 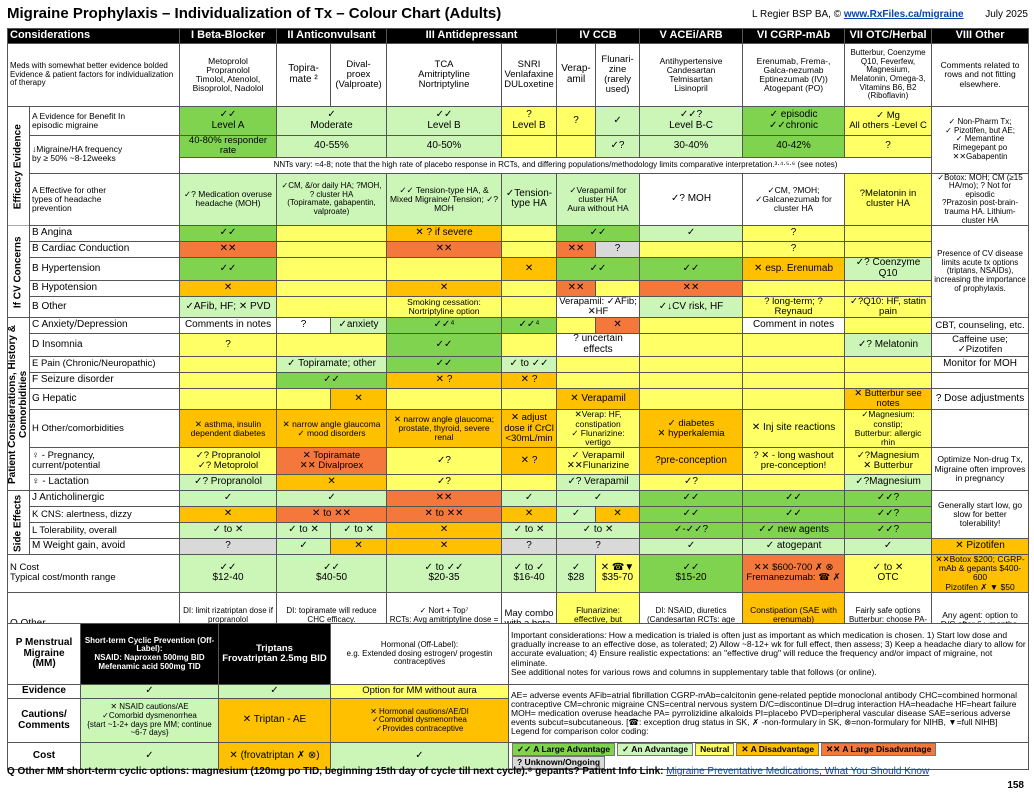 I want to click on row-label: H Other/comorbidities, so click(x=104, y=429).